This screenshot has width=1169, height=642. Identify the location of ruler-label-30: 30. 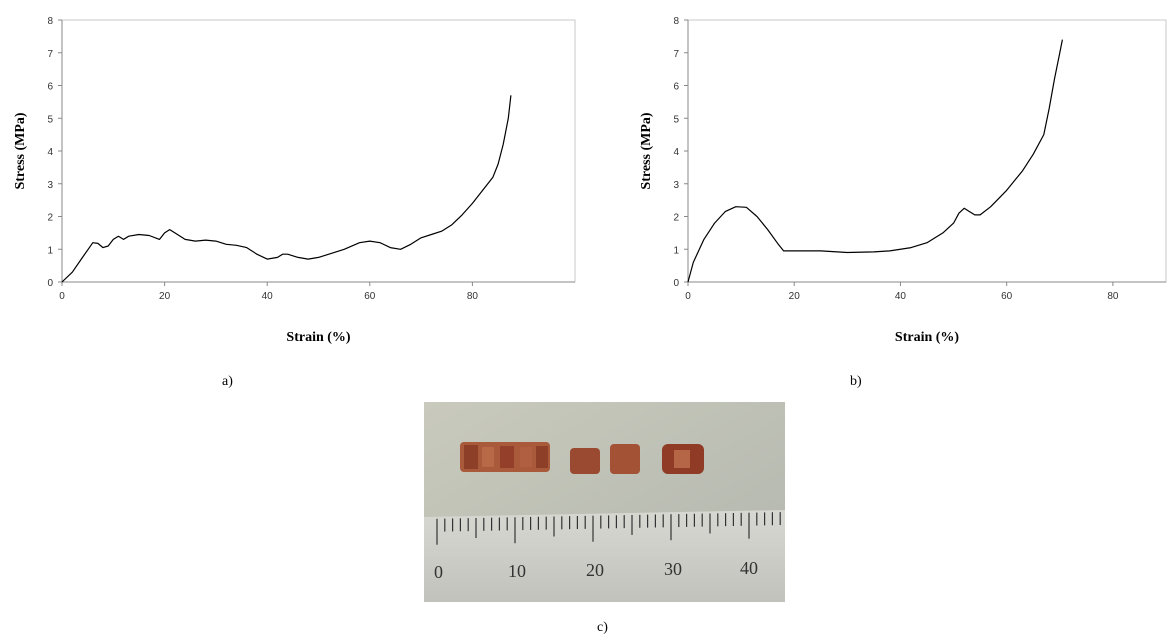
(673, 569).